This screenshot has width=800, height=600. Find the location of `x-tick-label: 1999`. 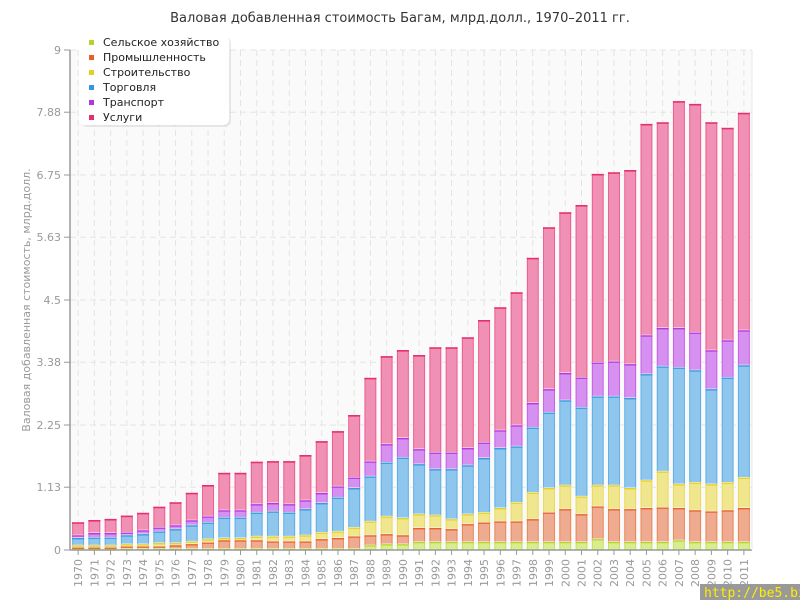

x-tick-label: 1999 is located at coordinates (549, 573).